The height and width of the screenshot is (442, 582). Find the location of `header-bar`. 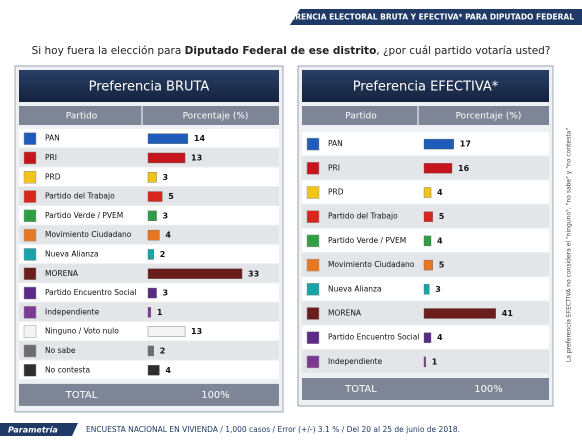

header-bar is located at coordinates (436, 17).